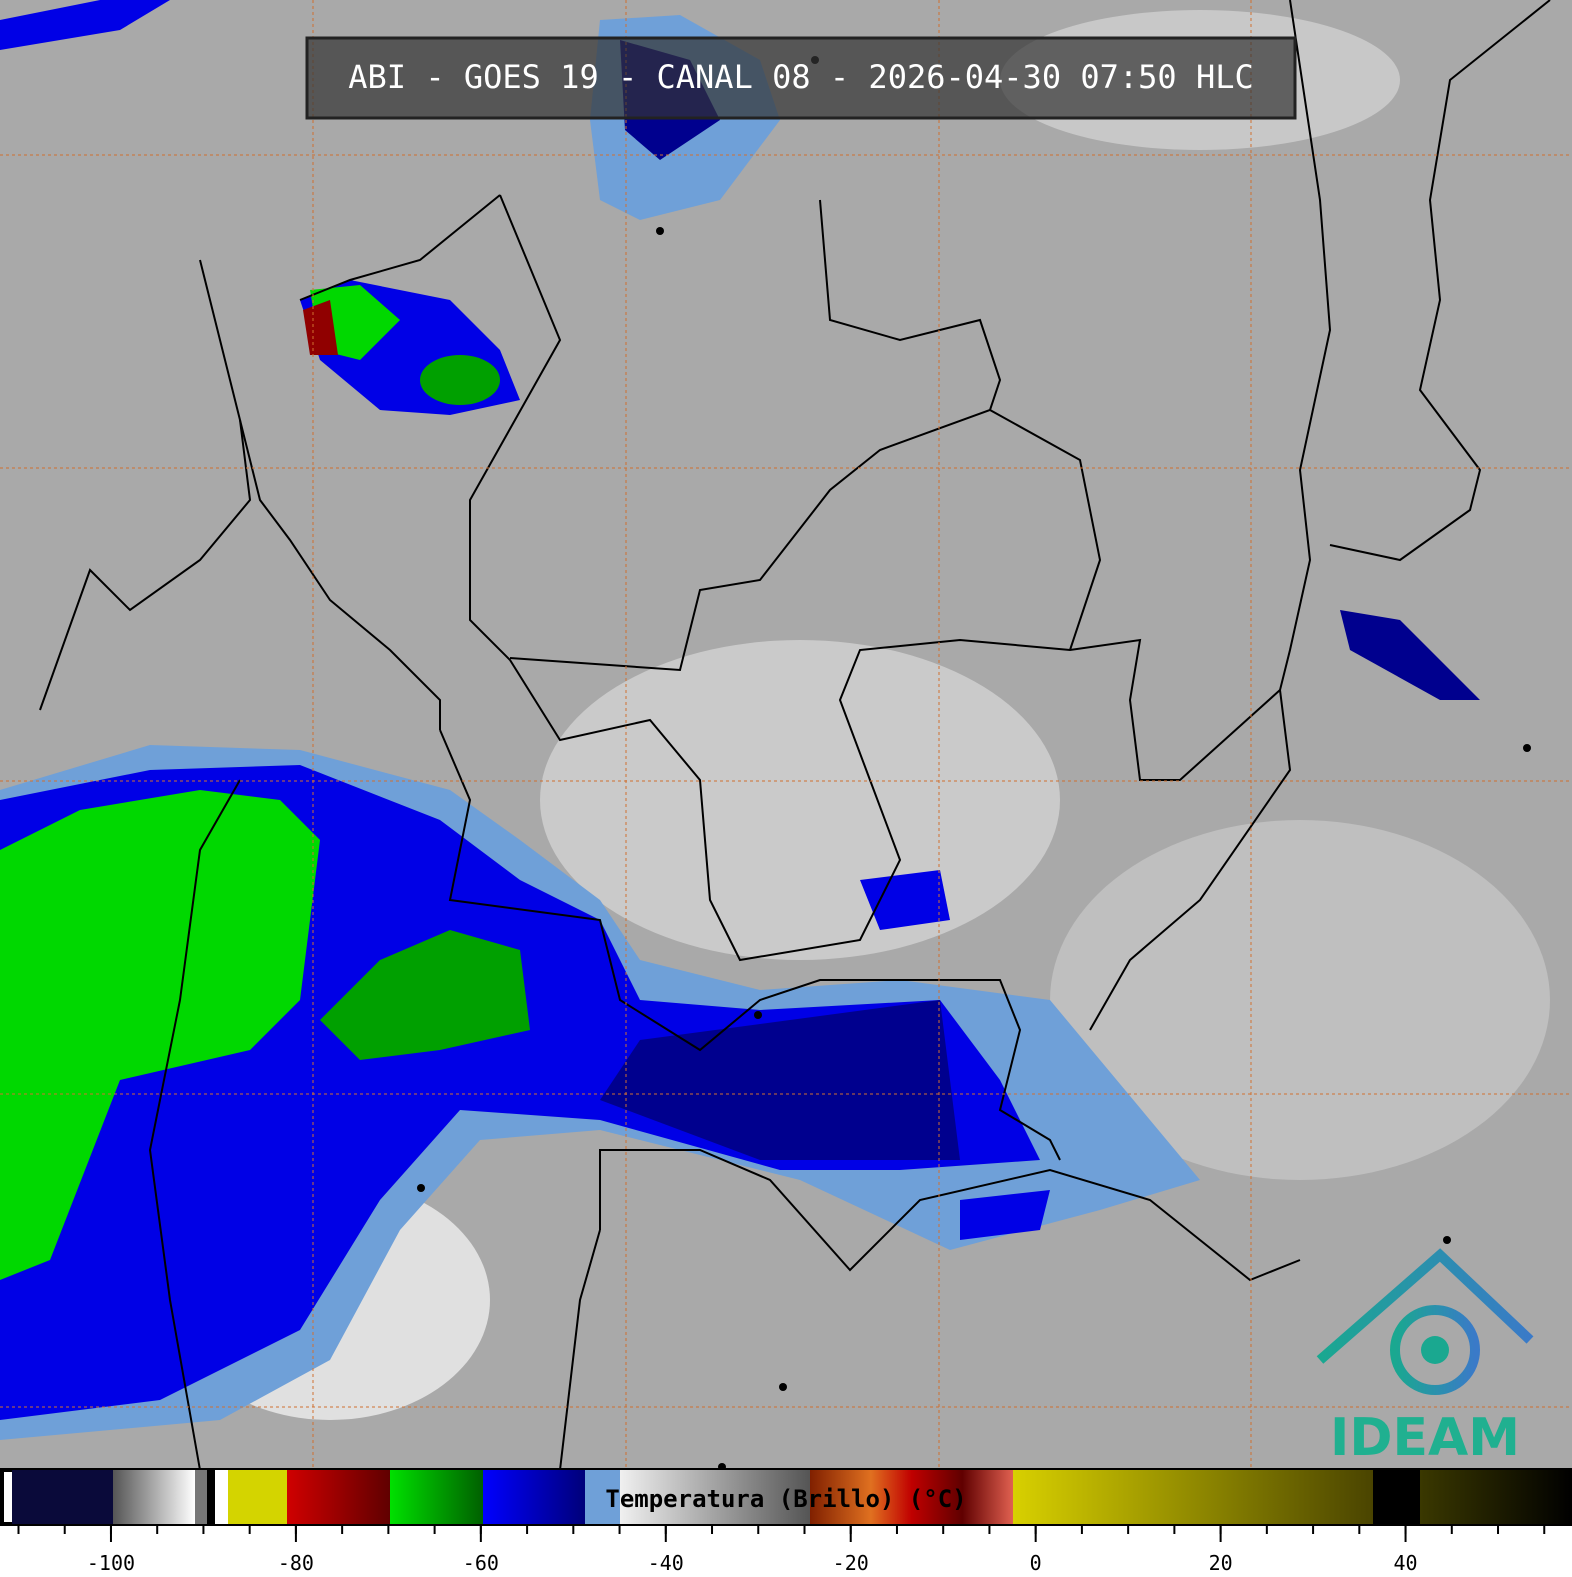  Describe the element at coordinates (296, 1563) in the screenshot. I see `tick-label: -80` at that location.